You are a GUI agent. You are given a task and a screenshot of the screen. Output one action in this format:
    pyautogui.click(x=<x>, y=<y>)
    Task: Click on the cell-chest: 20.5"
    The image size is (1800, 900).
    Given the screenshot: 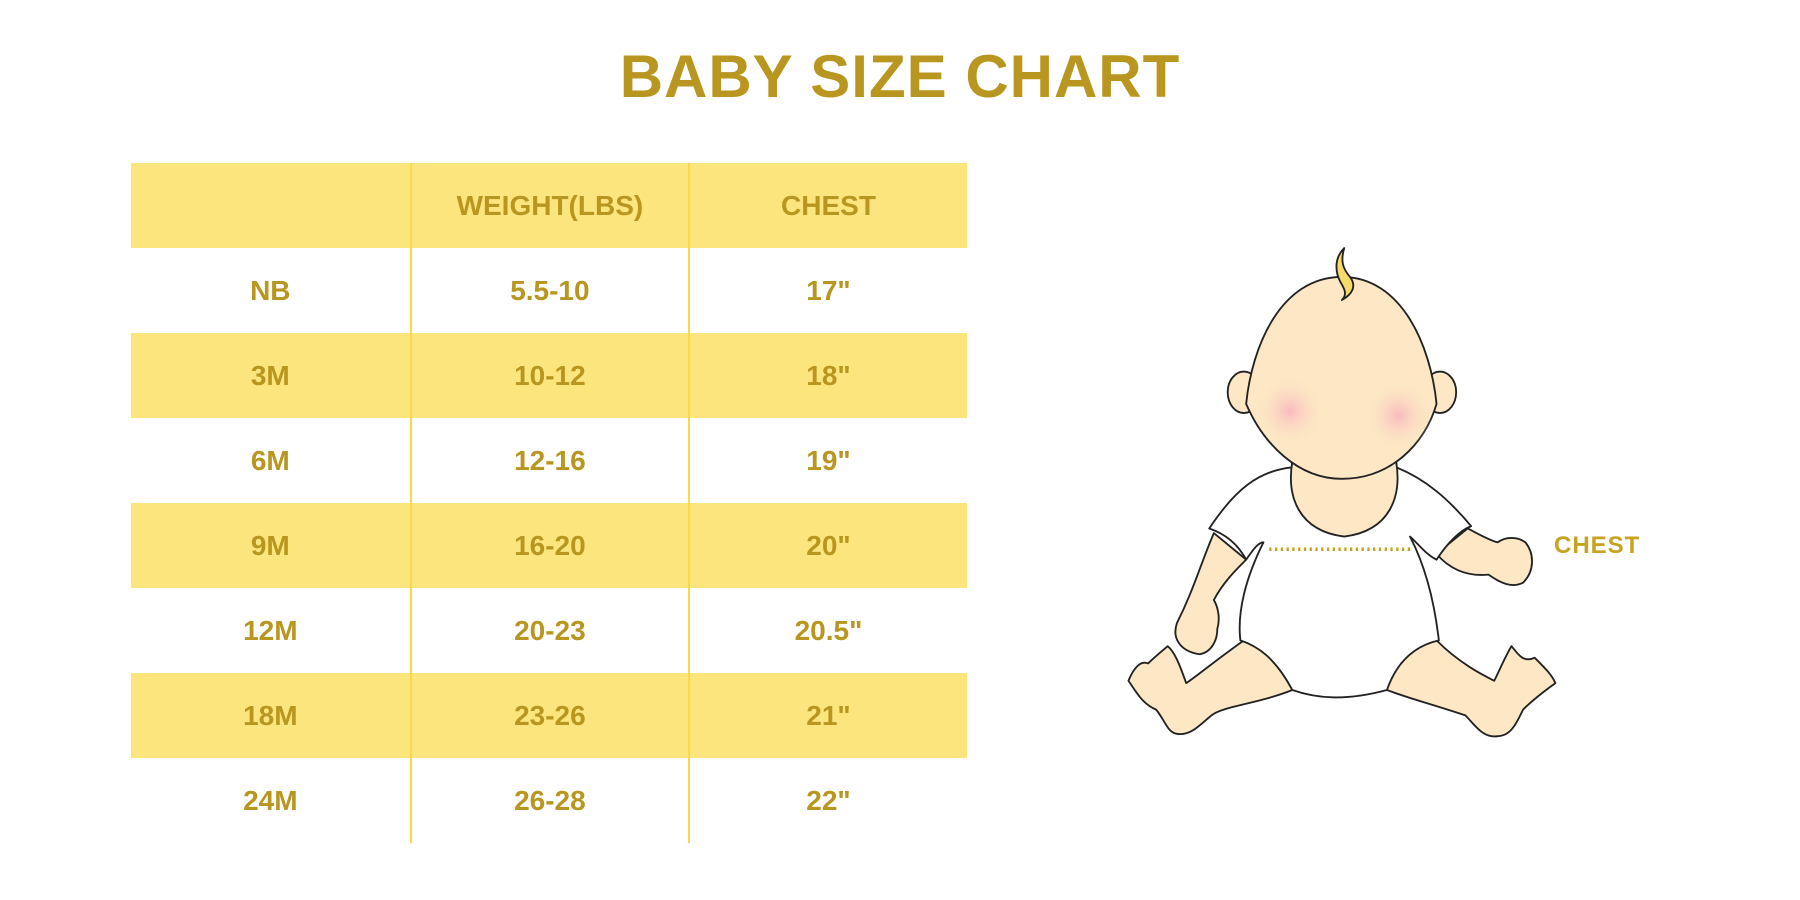 What is the action you would take?
    pyautogui.click(x=827, y=630)
    